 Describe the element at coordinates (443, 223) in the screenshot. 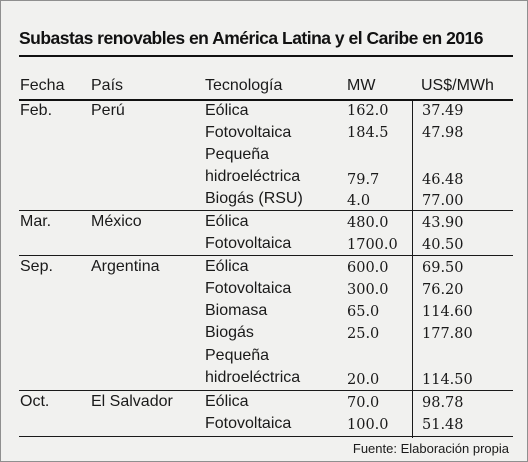

I see `price-cell: 43.90` at that location.